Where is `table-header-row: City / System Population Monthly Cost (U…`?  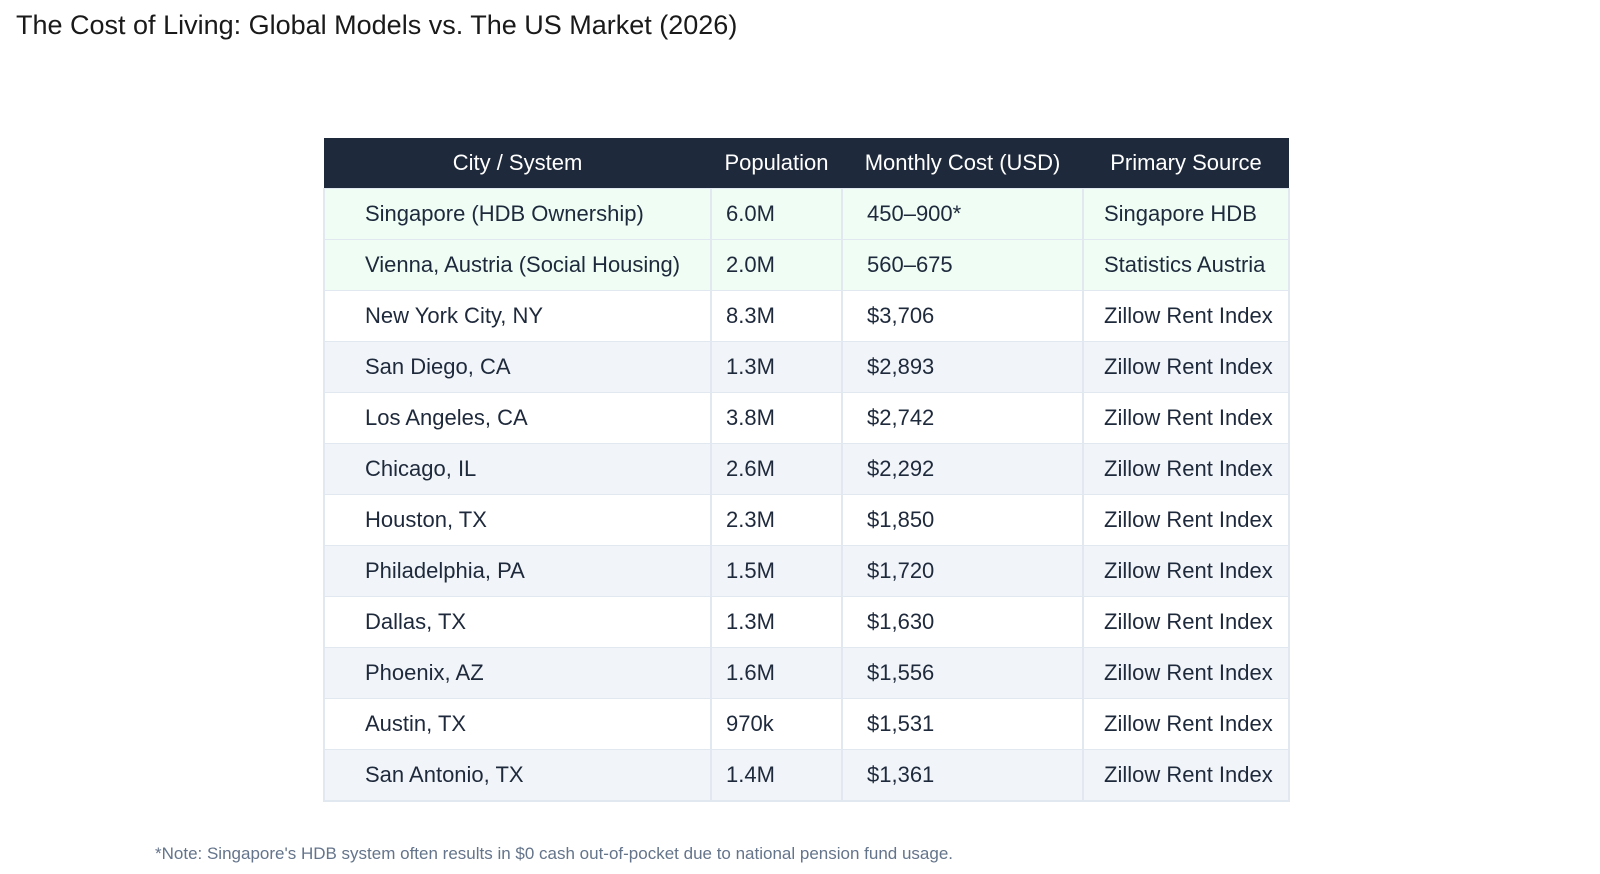 table-header-row: City / System Population Monthly Cost (U… is located at coordinates (806, 163).